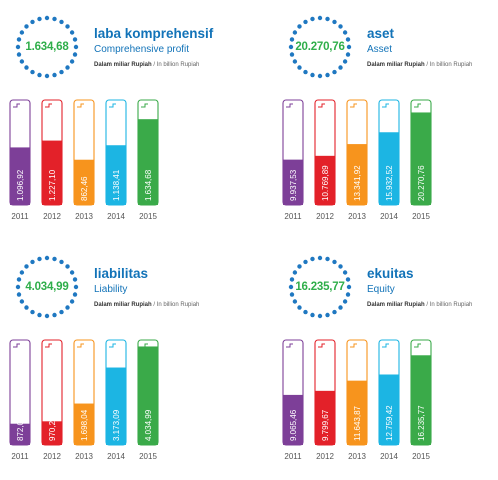  Describe the element at coordinates (389, 183) in the screenshot. I see `bar-value-label: 15.932,52` at that location.